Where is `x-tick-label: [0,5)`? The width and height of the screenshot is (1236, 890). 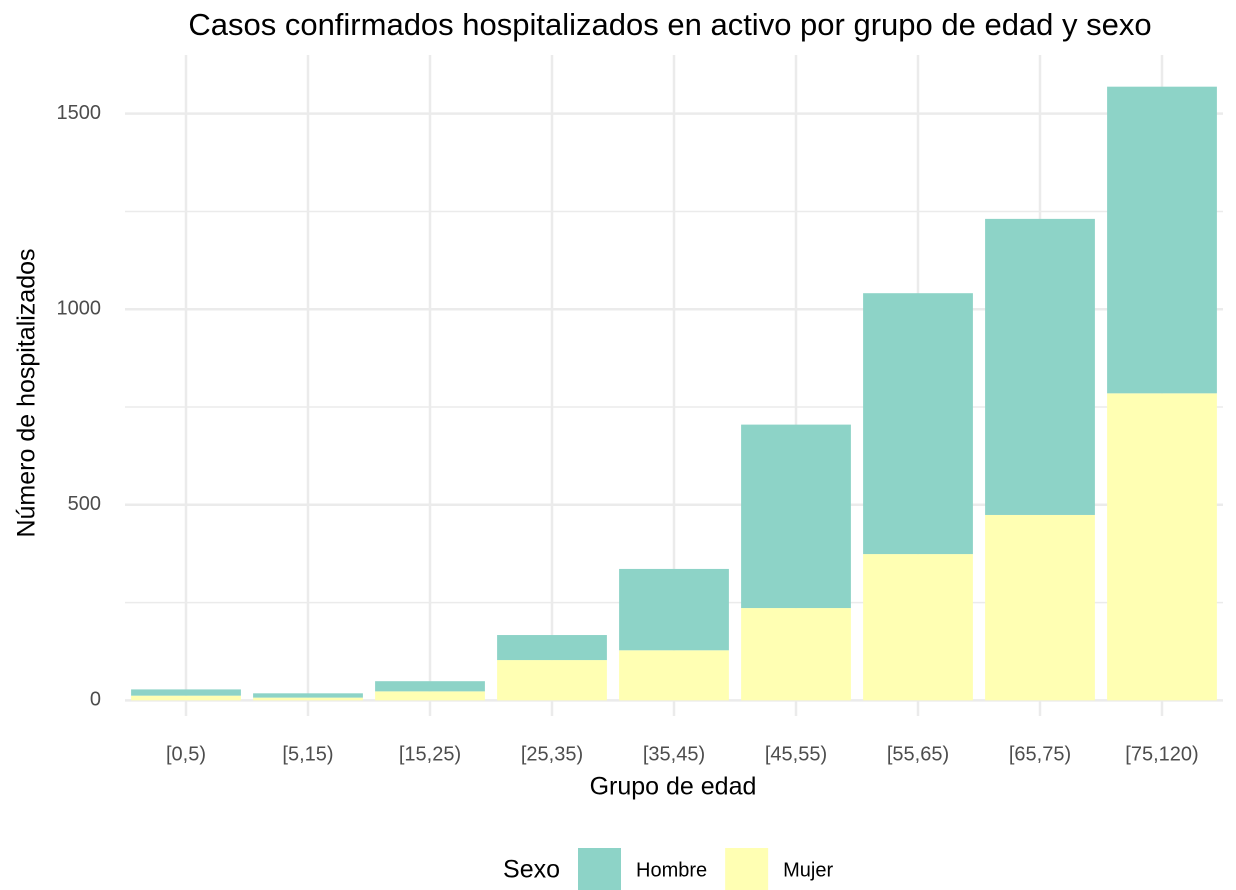
x-tick-label: [0,5) is located at coordinates (186, 754).